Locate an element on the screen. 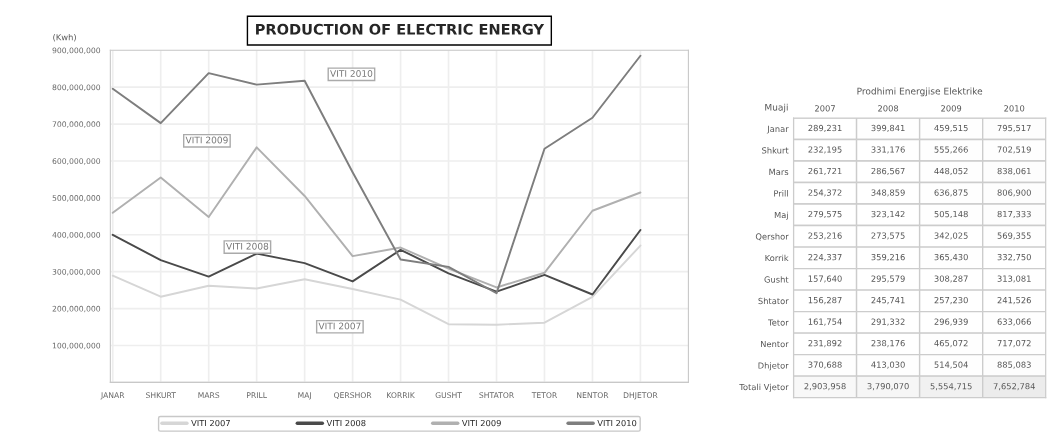  y-tick-label: Mars is located at coordinates (779, 172).